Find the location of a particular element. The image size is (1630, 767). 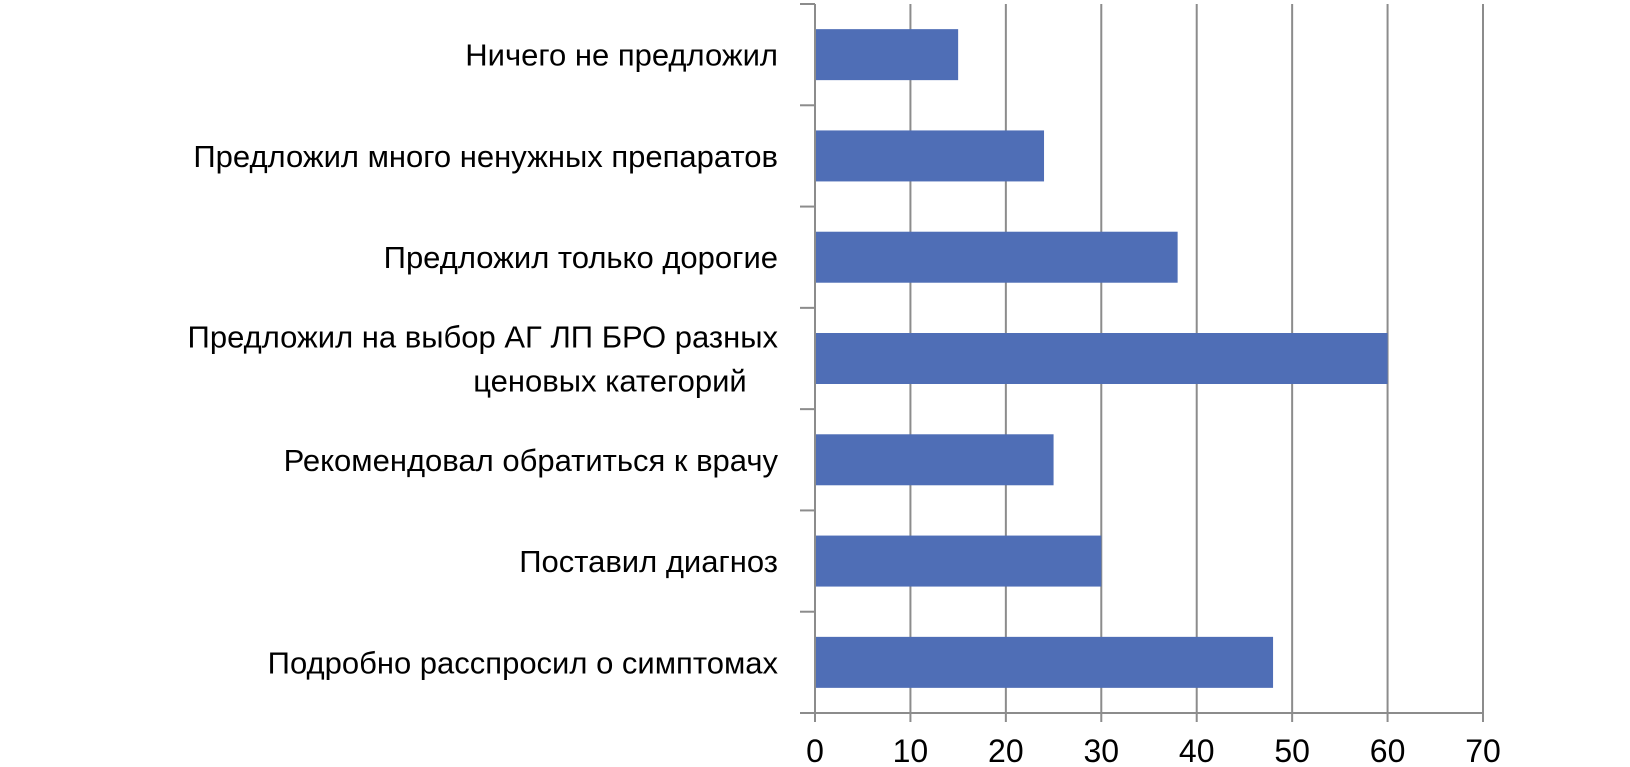

x-tick-label: 20 is located at coordinates (1006, 750).